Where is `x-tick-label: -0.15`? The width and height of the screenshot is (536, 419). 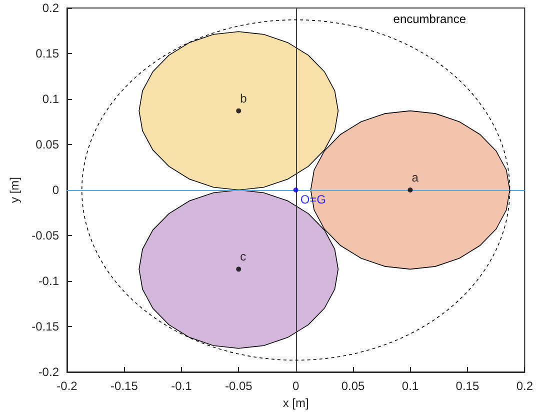 x-tick-label: -0.15 is located at coordinates (124, 386).